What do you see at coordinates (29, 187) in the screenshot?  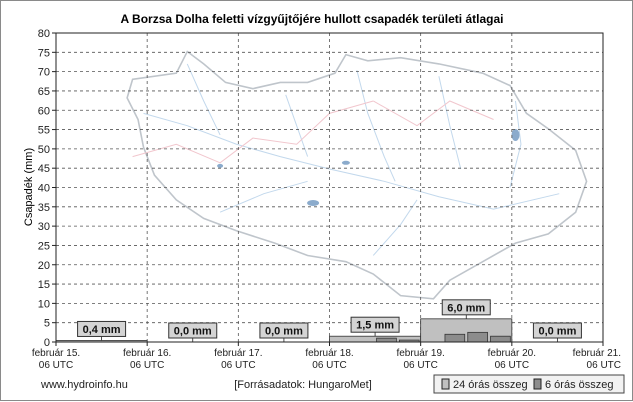 I see `y-axis-label: Csapadék (mm)` at bounding box center [29, 187].